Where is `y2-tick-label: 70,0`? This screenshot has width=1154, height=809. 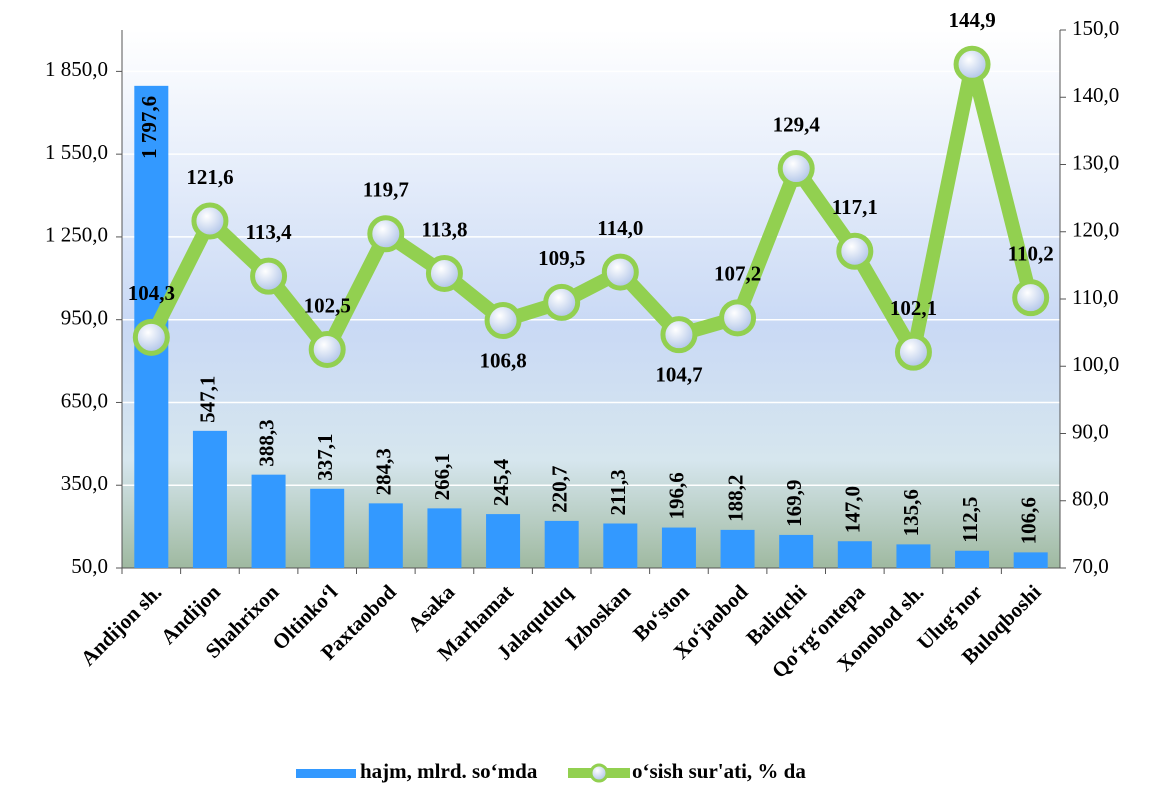
y2-tick-label: 70,0 is located at coordinates (1090, 566).